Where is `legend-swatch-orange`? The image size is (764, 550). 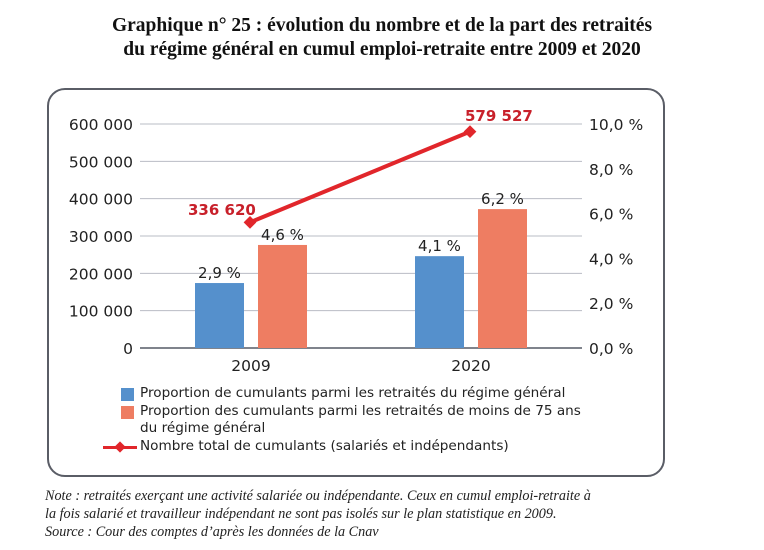 legend-swatch-orange is located at coordinates (127, 412).